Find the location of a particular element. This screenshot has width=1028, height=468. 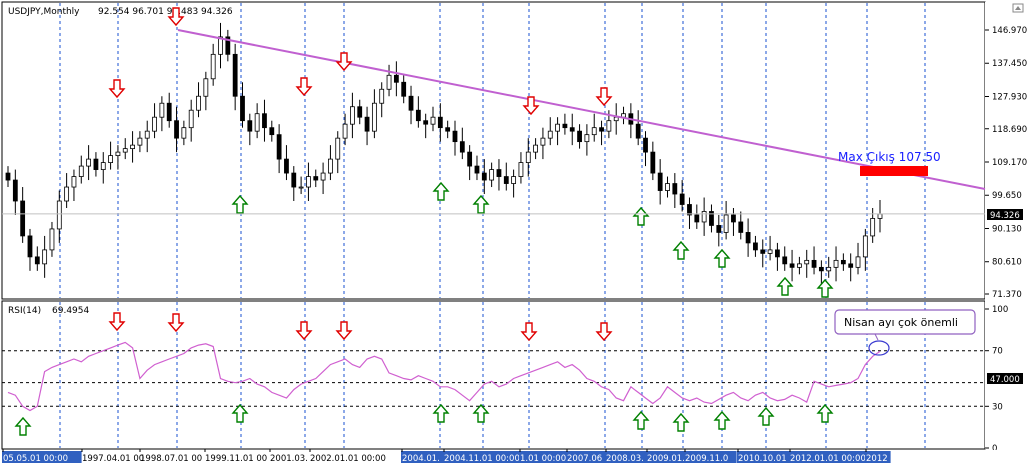

trendline-label: Max Çıkış 107.50 is located at coordinates (889, 157).